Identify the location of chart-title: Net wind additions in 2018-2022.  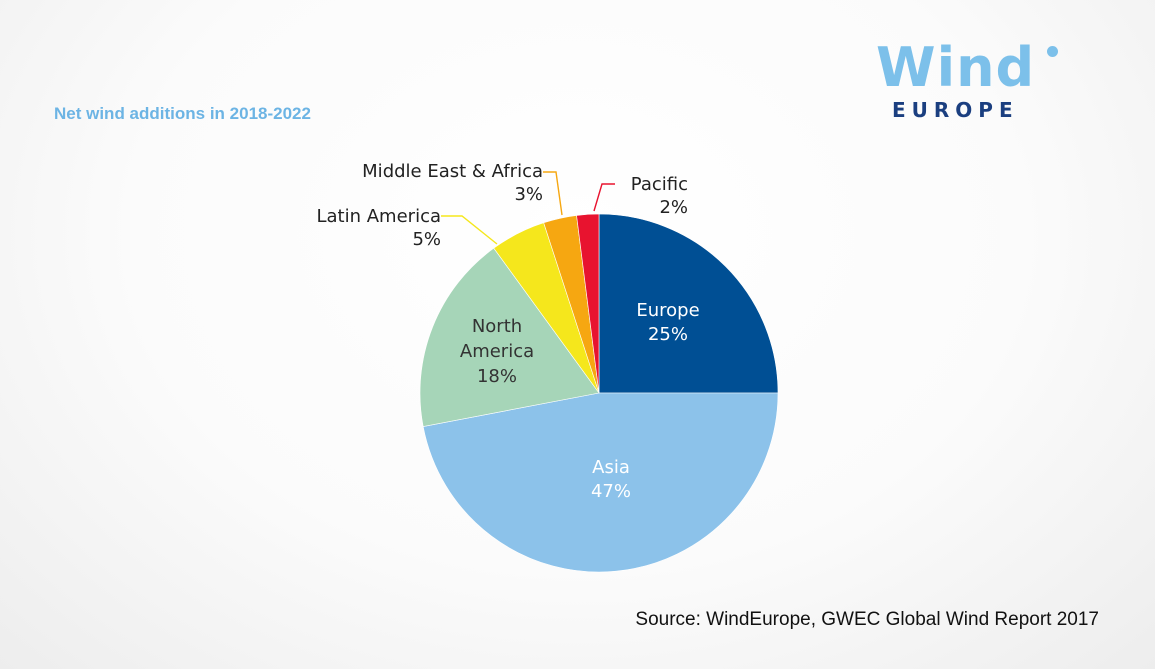
(182, 113).